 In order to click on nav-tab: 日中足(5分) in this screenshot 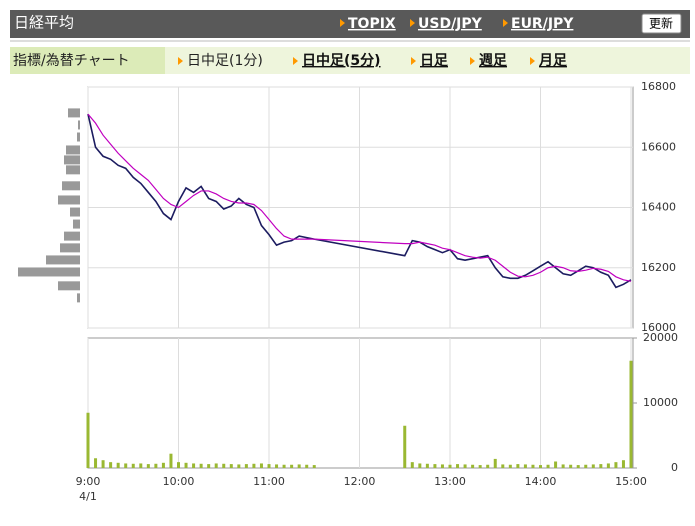, I will do `click(341, 60)`.